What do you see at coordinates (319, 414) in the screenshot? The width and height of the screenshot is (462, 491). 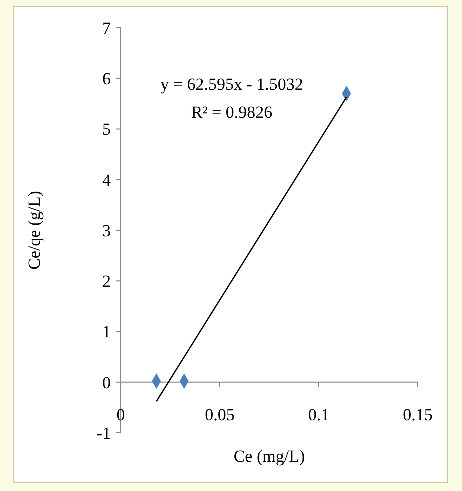 I see `x-tick-label: 0.1` at bounding box center [319, 414].